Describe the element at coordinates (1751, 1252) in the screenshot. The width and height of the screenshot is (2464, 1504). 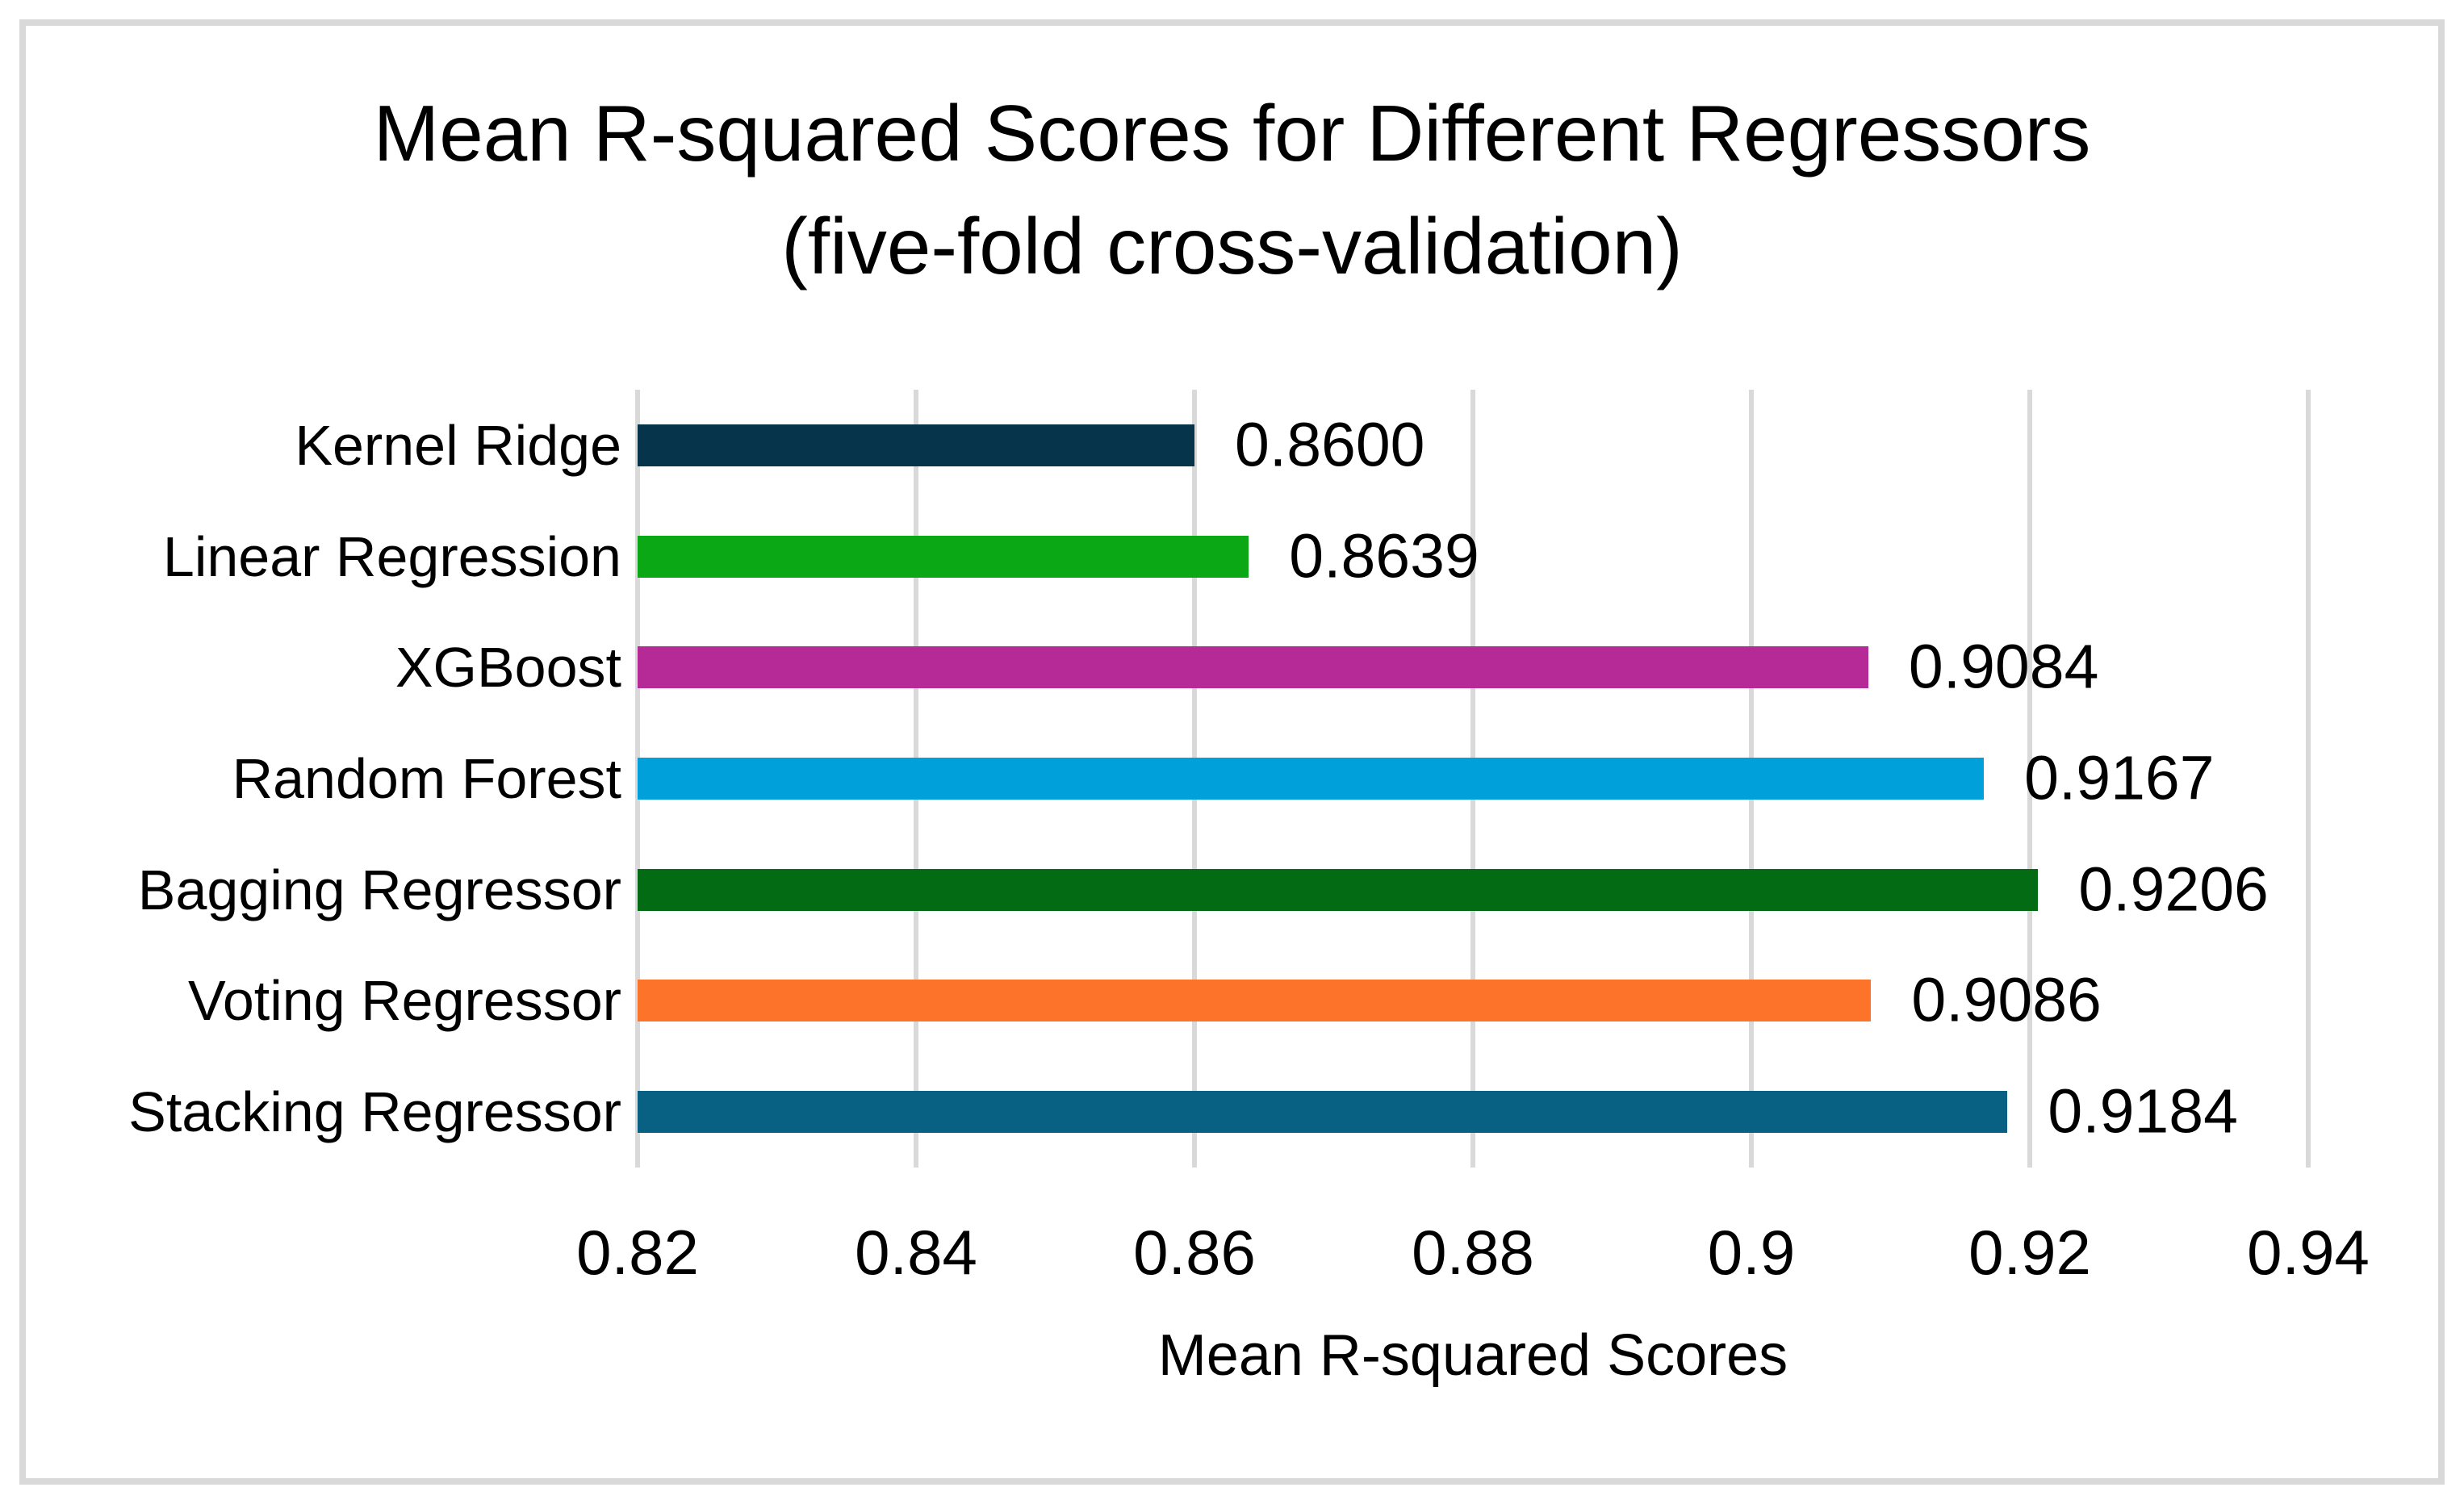
I see `x-tick-label: 0.9` at that location.